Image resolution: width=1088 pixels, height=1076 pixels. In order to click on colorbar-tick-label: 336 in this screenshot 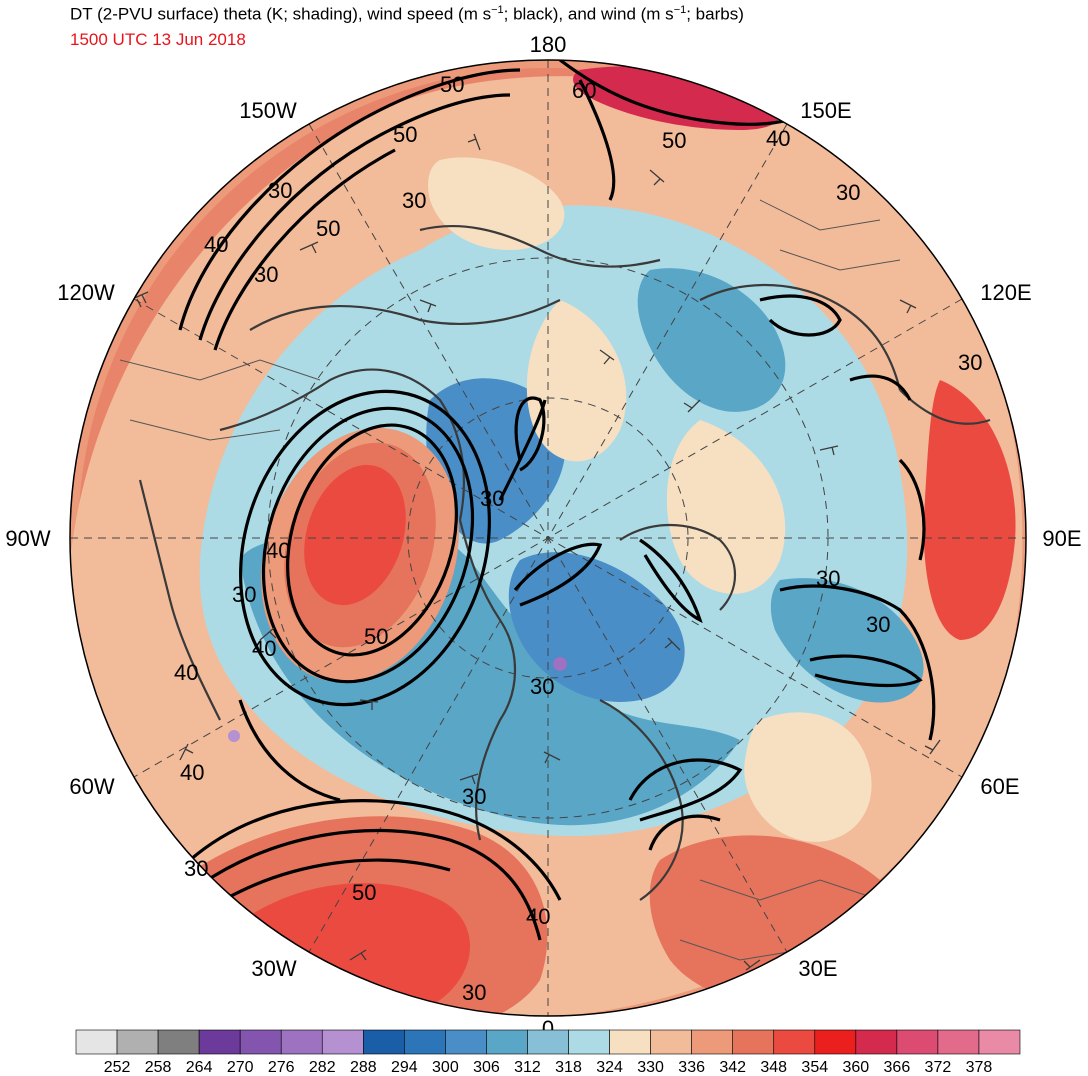, I will do `click(691, 1067)`.